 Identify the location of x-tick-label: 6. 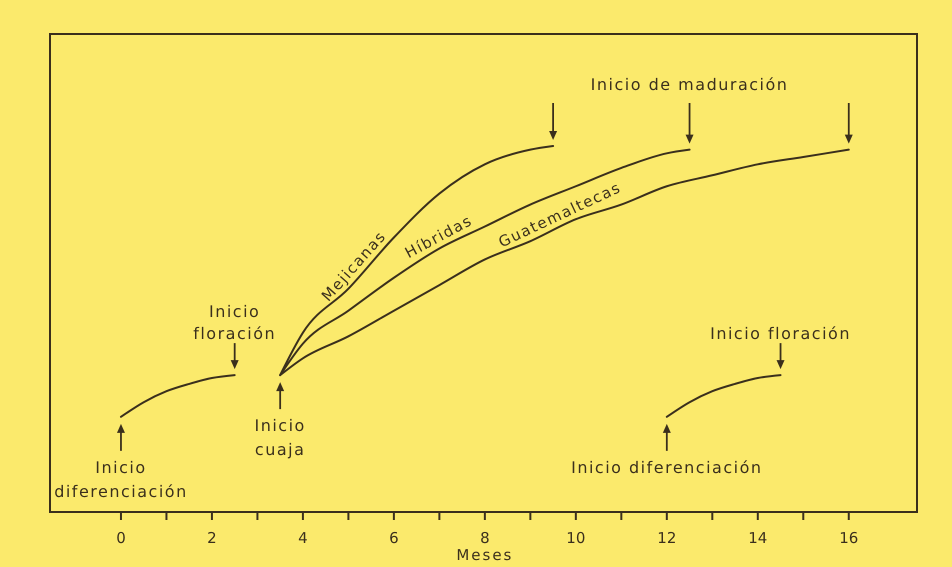
(394, 538).